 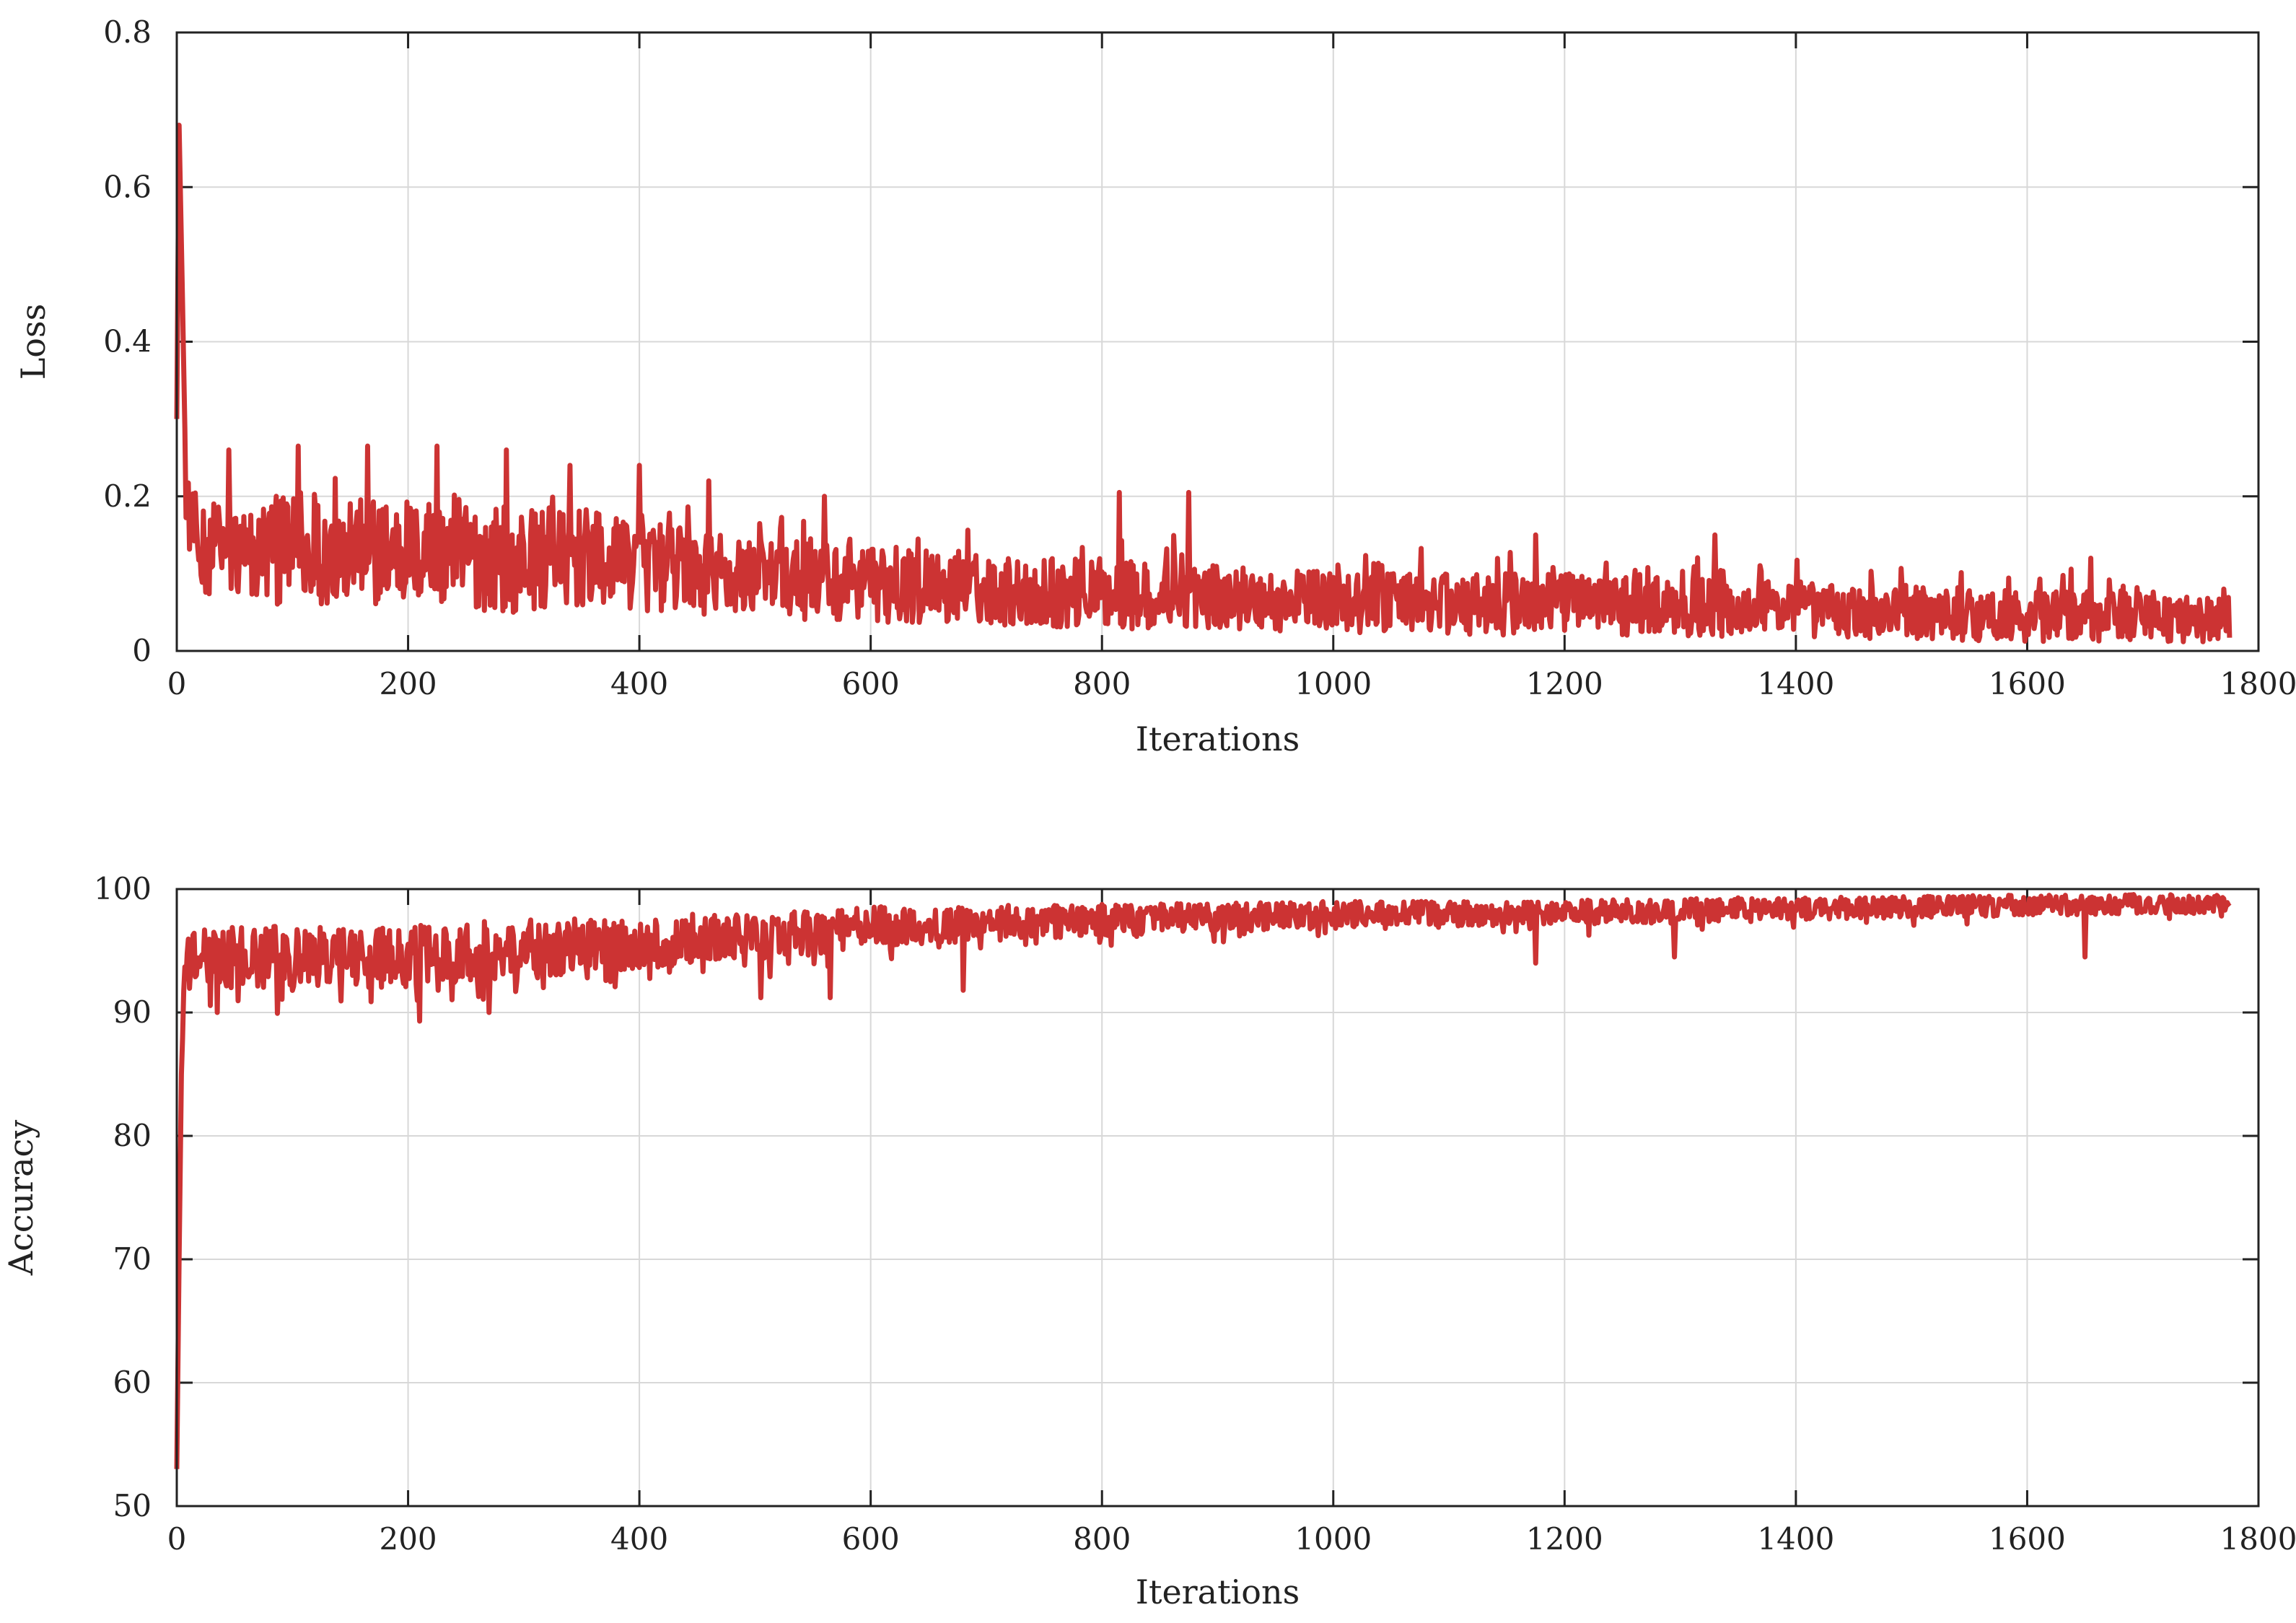 What do you see at coordinates (127, 496) in the screenshot?
I see `y-tick-label: 0.2` at bounding box center [127, 496].